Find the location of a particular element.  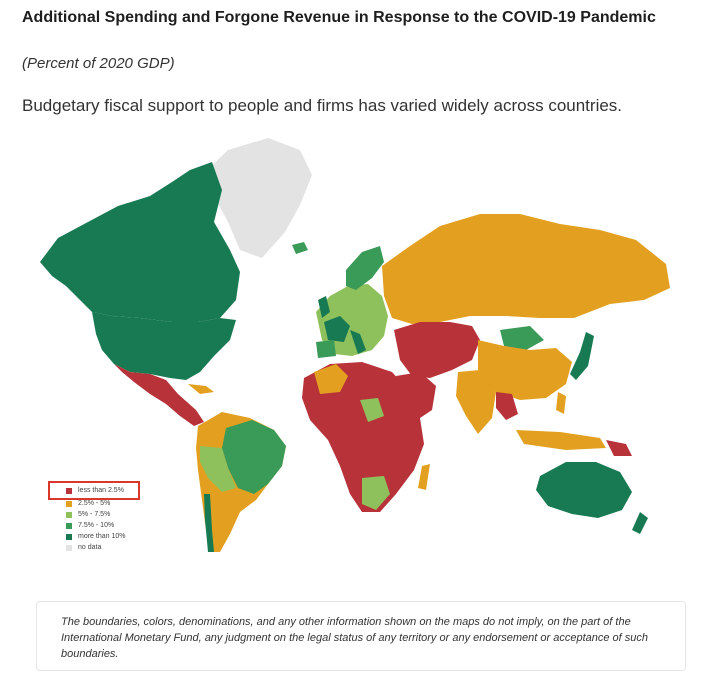

region-mexico is located at coordinates (159, 395).